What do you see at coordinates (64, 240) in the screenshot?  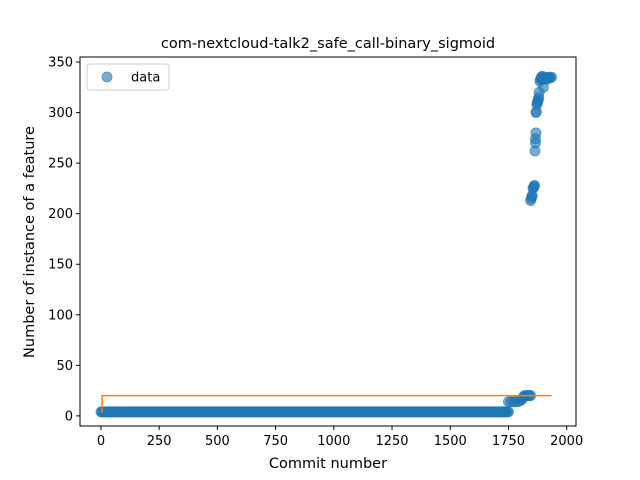 I see `y-axis: 0 50 100 150 200 250 300 350` at bounding box center [64, 240].